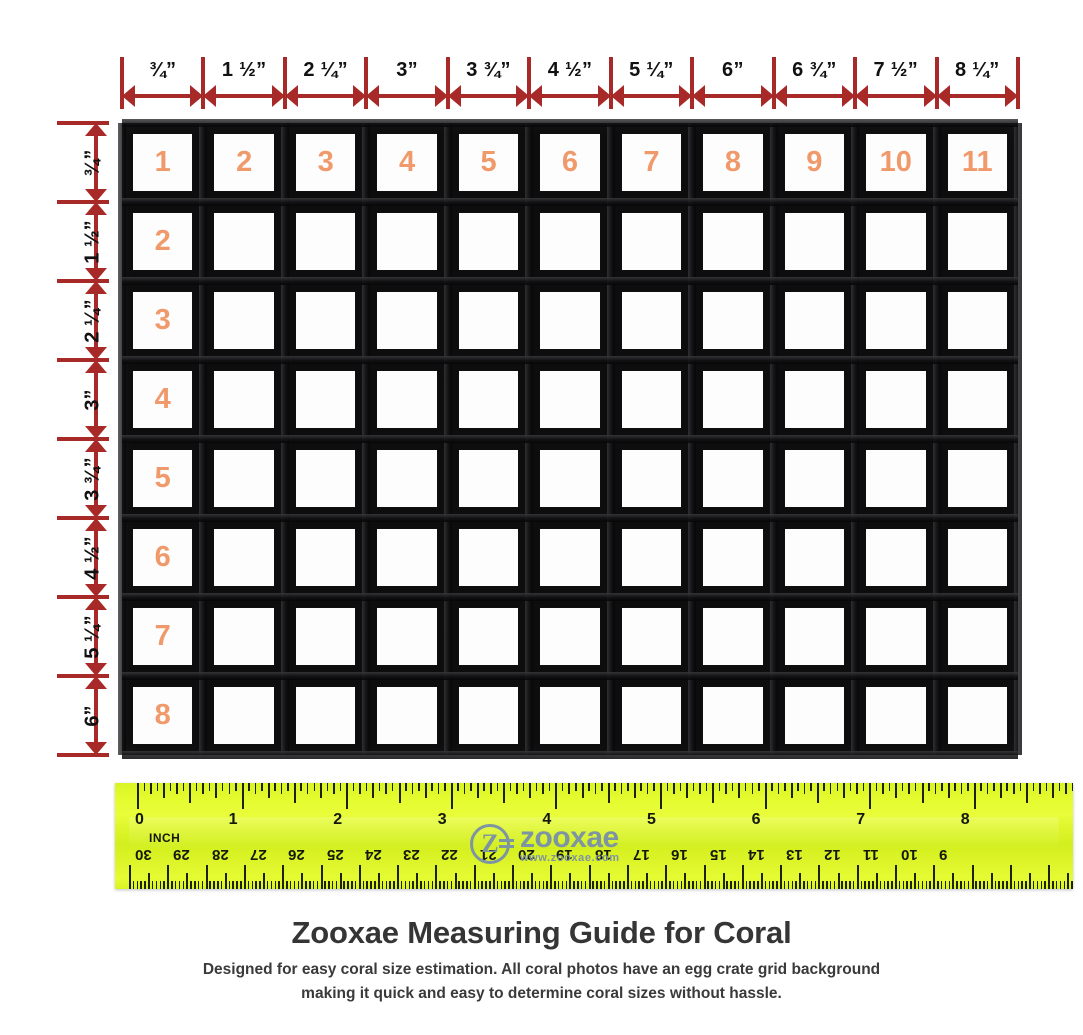  I want to click on top-scale-segment: 4 ½”, so click(570, 84).